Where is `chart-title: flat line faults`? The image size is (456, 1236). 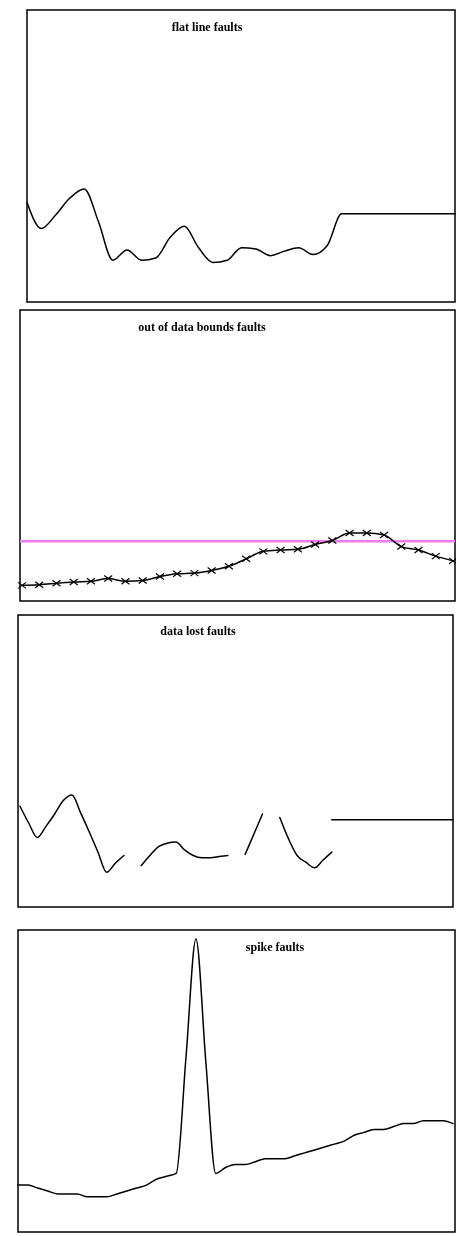 chart-title: flat line faults is located at coordinates (207, 27).